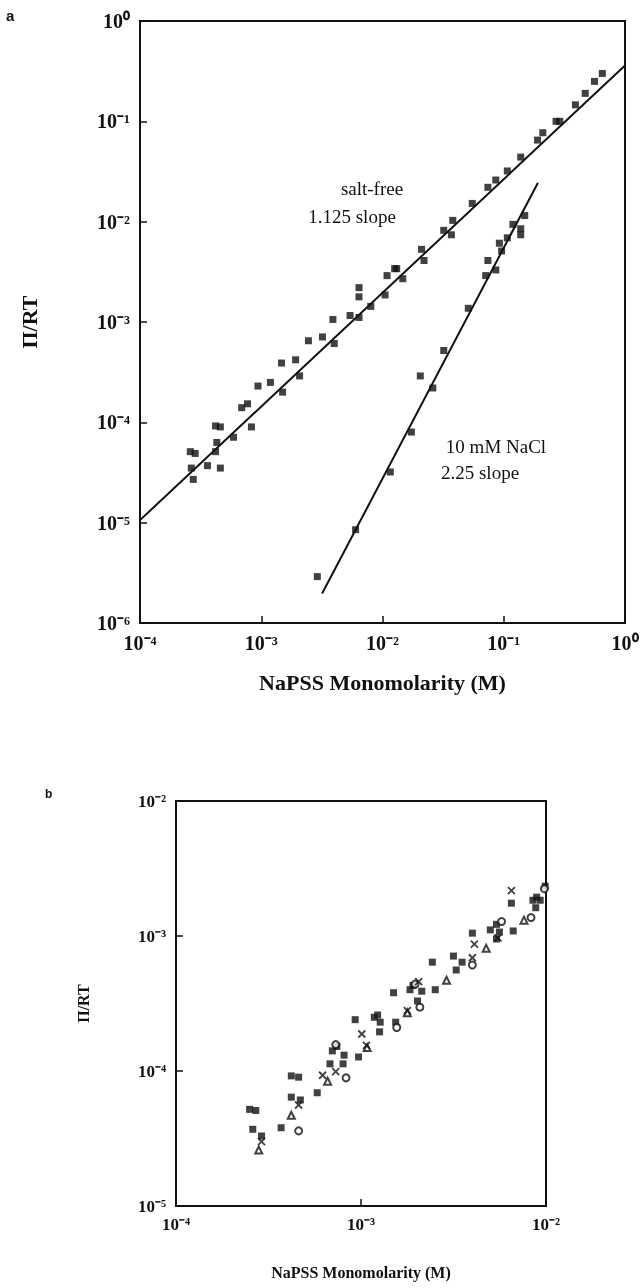 The height and width of the screenshot is (1288, 644). What do you see at coordinates (113, 121) in the screenshot?
I see `y-tick-label: 10⁻¹` at bounding box center [113, 121].